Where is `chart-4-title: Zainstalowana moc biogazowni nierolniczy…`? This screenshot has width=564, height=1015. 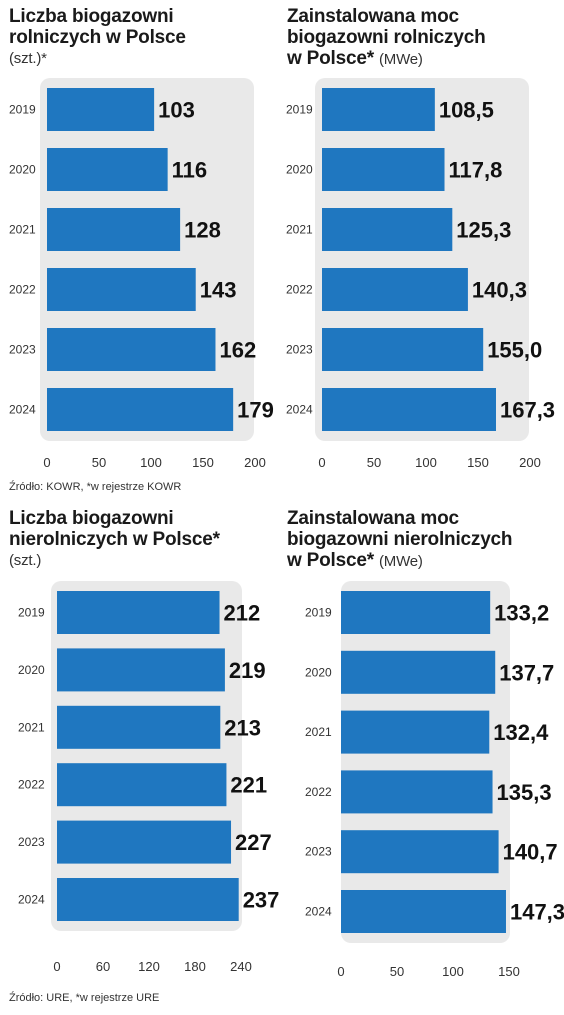 chart-4-title: Zainstalowana moc biogazowni nierolniczy… is located at coordinates (400, 540).